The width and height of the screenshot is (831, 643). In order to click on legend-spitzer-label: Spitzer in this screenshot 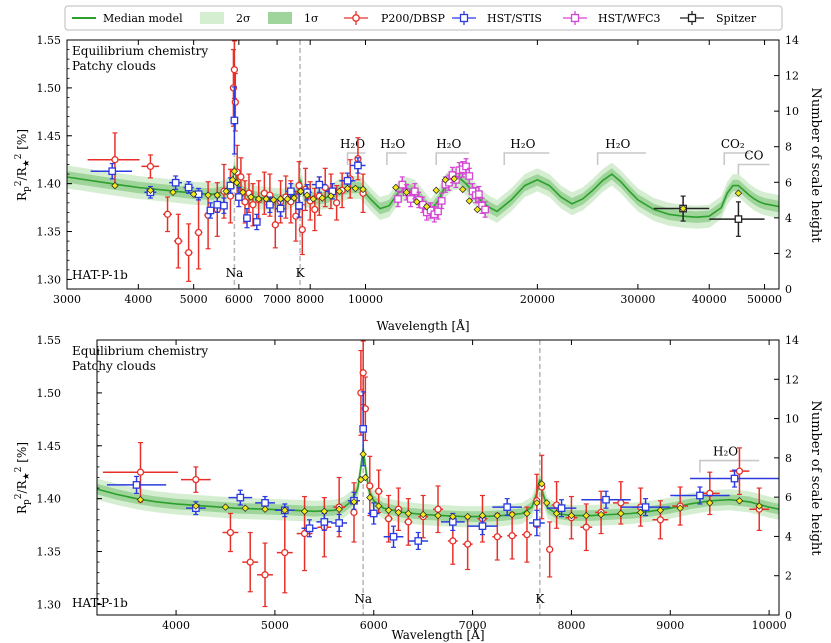, I will do `click(736, 18)`.